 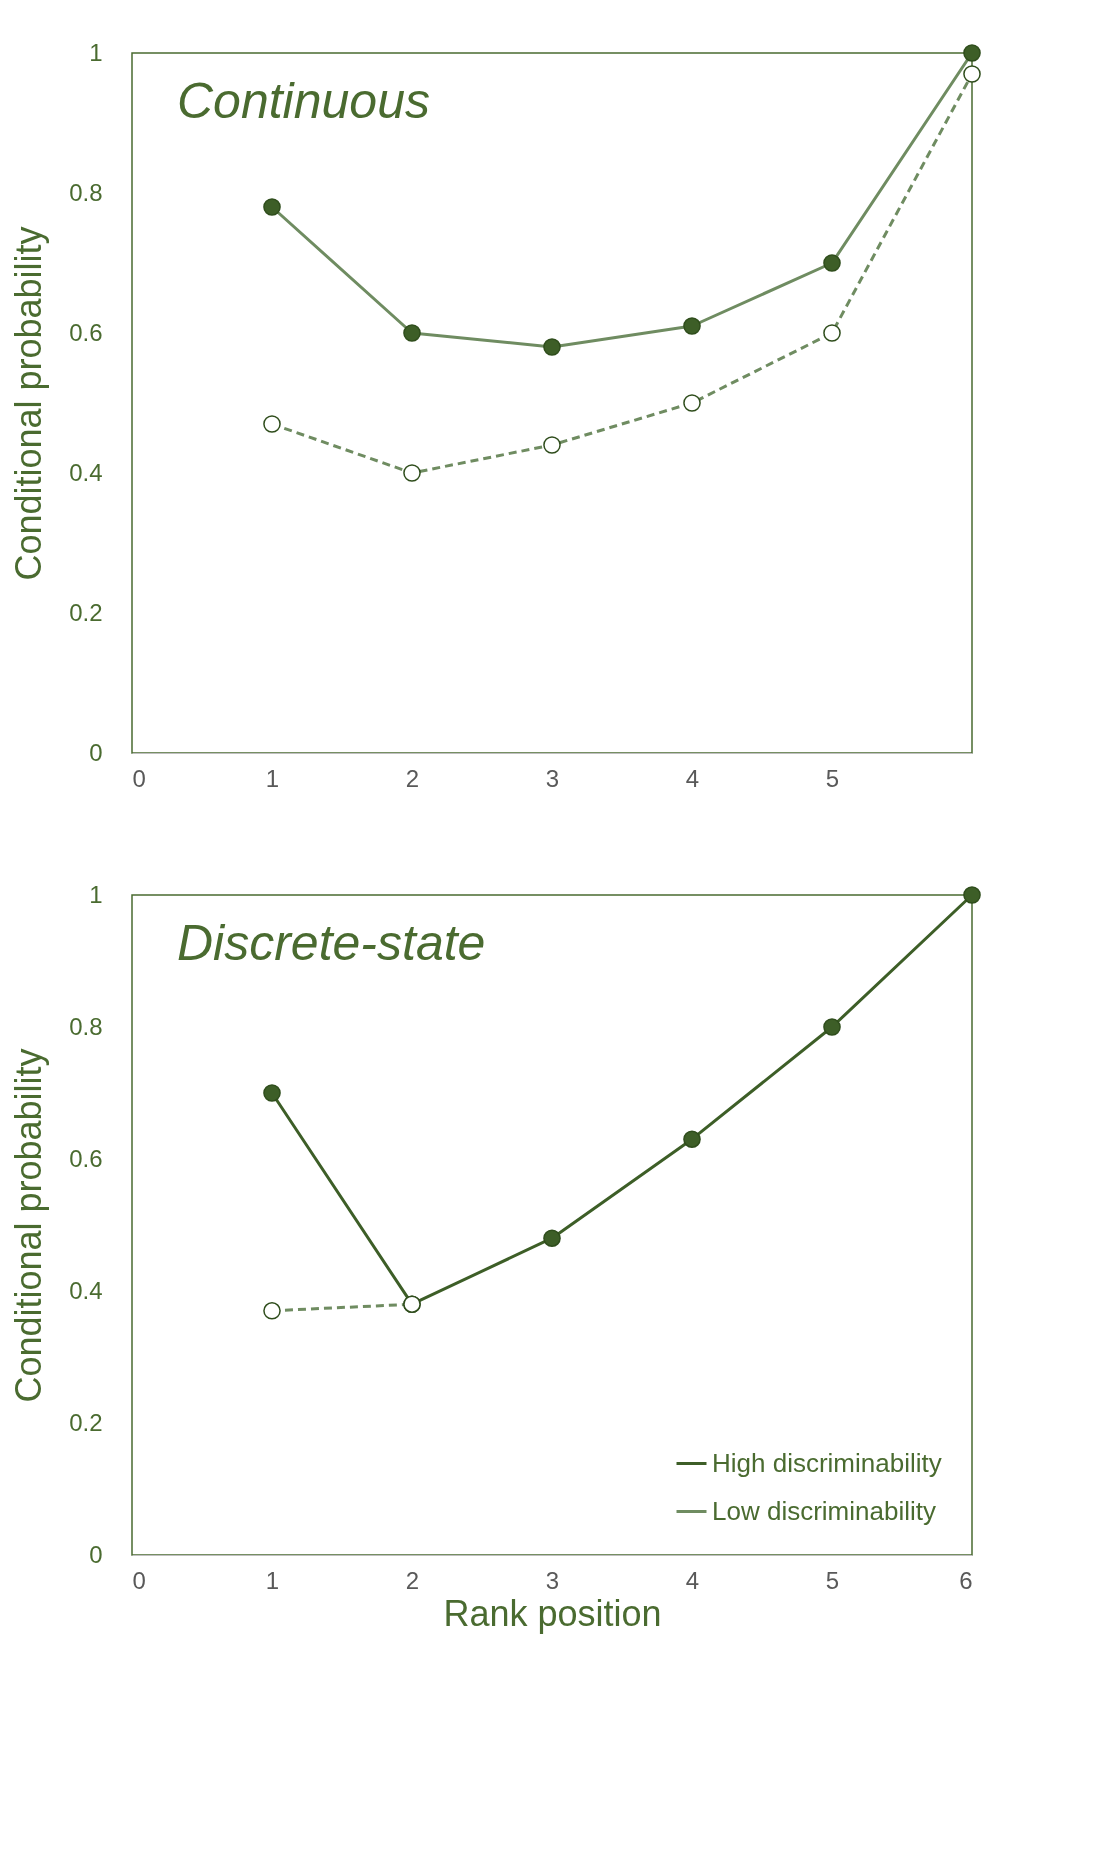 What do you see at coordinates (827, 1462) in the screenshot?
I see `legend-label: High discriminability` at bounding box center [827, 1462].